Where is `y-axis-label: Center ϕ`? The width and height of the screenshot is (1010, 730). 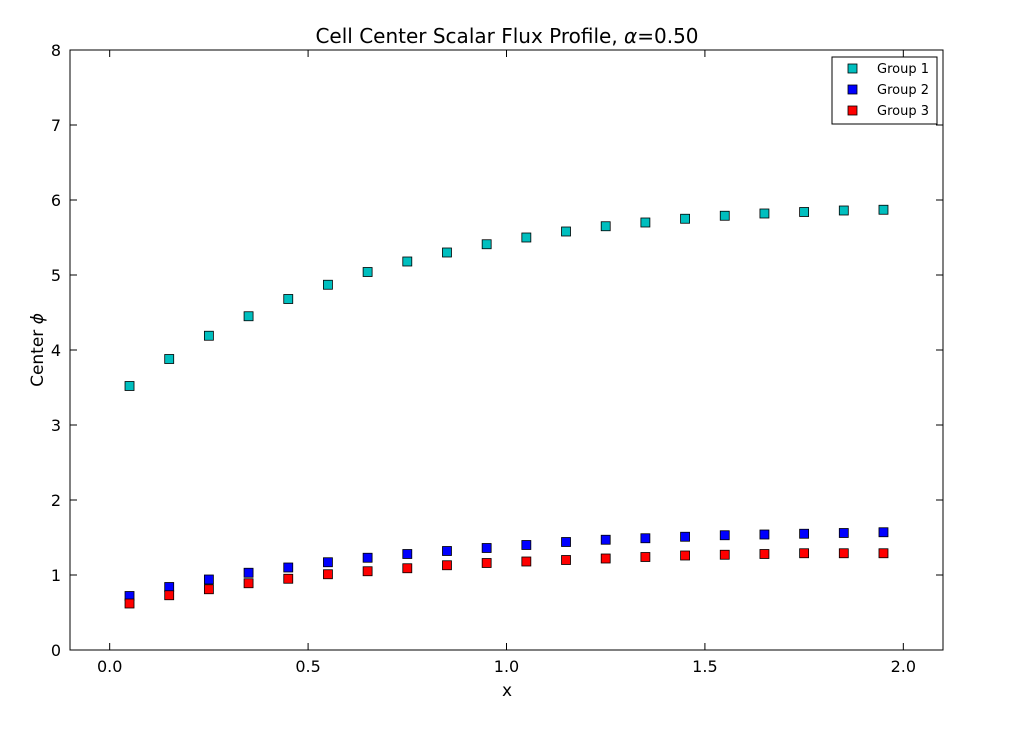
y-axis-label: Center ϕ is located at coordinates (38, 350).